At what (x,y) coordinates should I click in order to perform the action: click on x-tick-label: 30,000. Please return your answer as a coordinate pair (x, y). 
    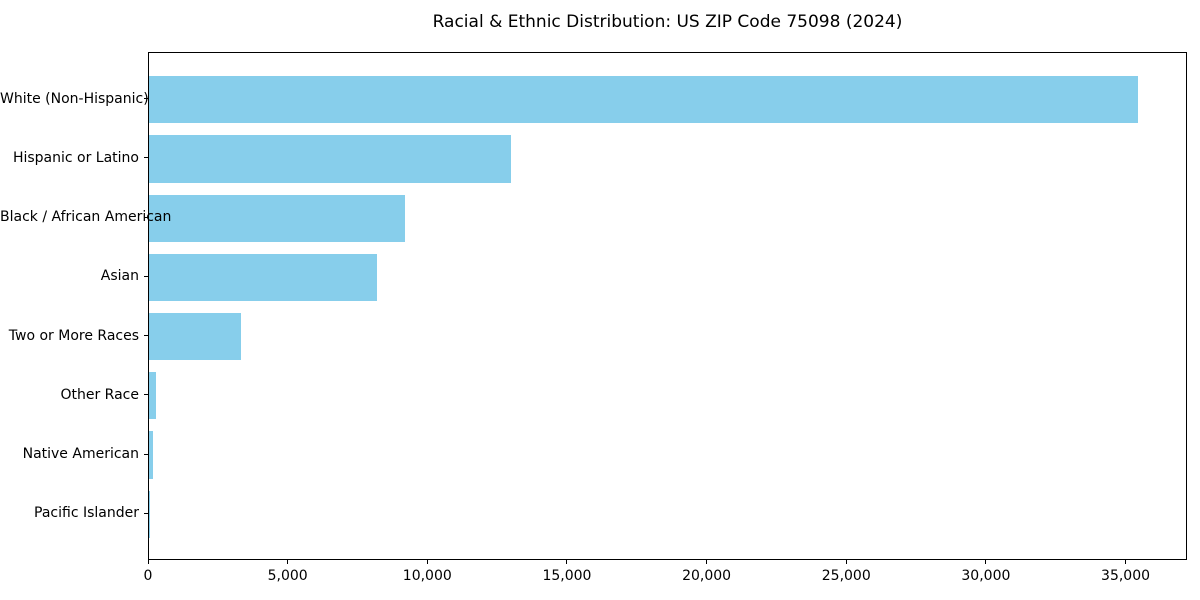
    Looking at the image, I should click on (986, 576).